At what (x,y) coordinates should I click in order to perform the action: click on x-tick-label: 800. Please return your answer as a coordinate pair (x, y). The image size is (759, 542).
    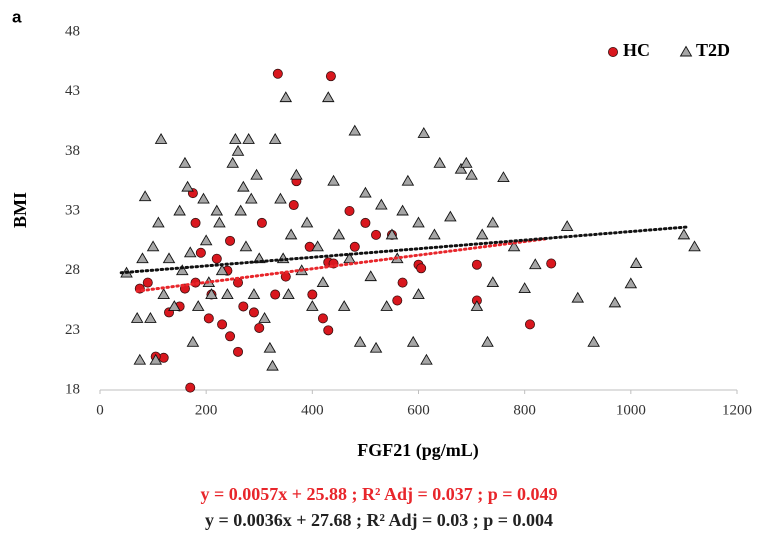
    Looking at the image, I should click on (524, 410).